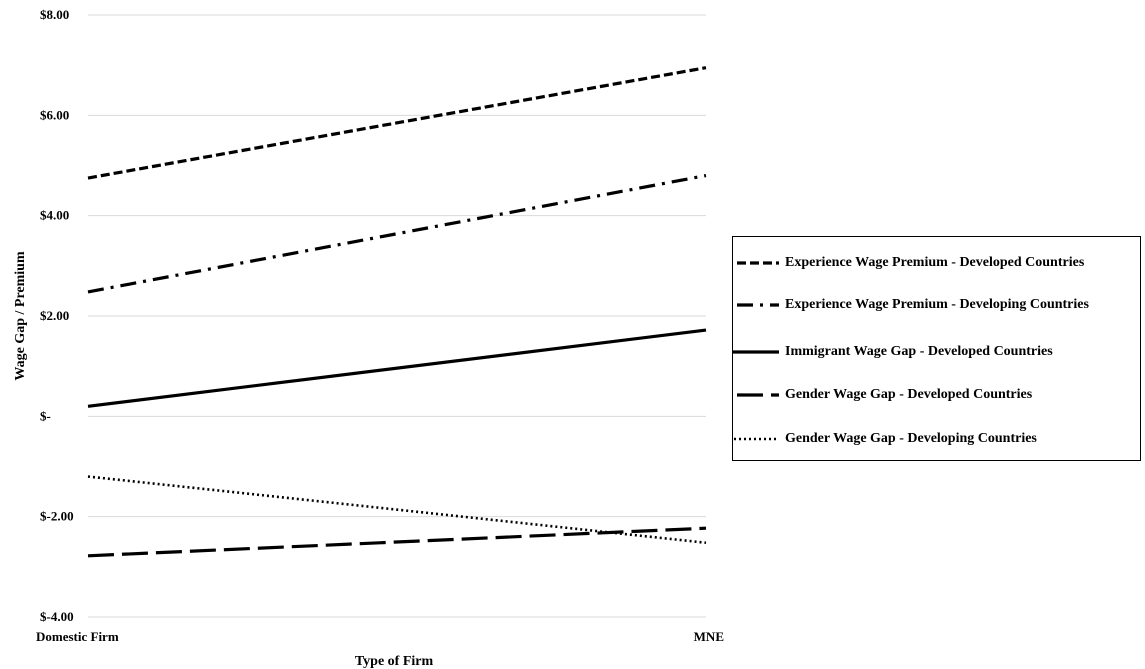 The image size is (1145, 669). I want to click on y-tick-label: $-4.00, so click(57, 616).